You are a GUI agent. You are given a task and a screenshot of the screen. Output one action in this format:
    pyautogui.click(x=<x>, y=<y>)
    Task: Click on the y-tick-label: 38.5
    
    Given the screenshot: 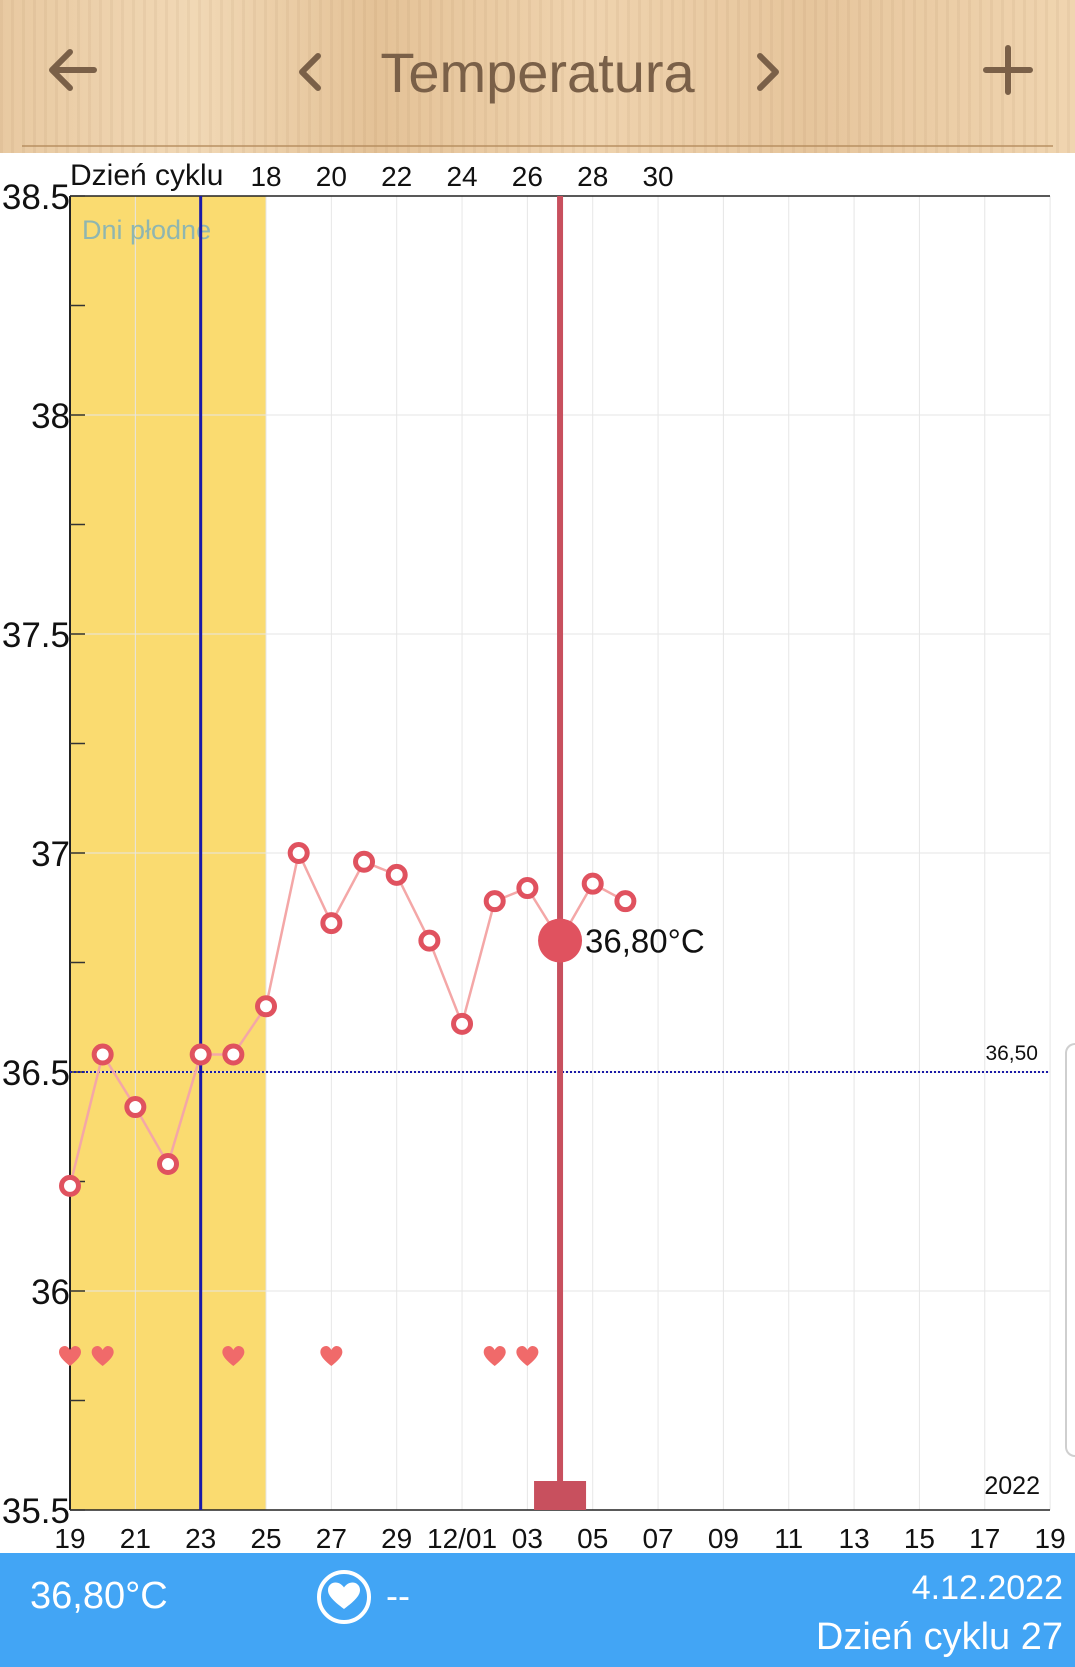 What is the action you would take?
    pyautogui.click(x=36, y=197)
    